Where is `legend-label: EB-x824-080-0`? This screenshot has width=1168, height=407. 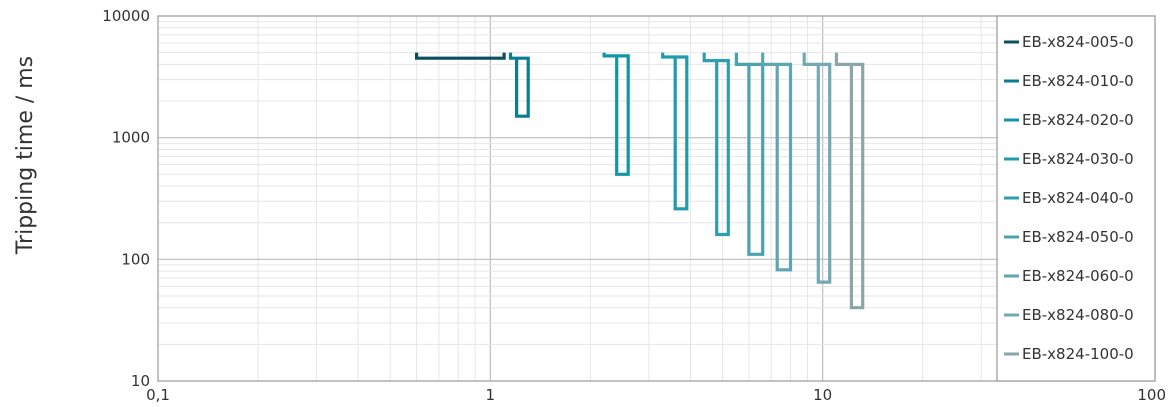 legend-label: EB-x824-080-0 is located at coordinates (1078, 315).